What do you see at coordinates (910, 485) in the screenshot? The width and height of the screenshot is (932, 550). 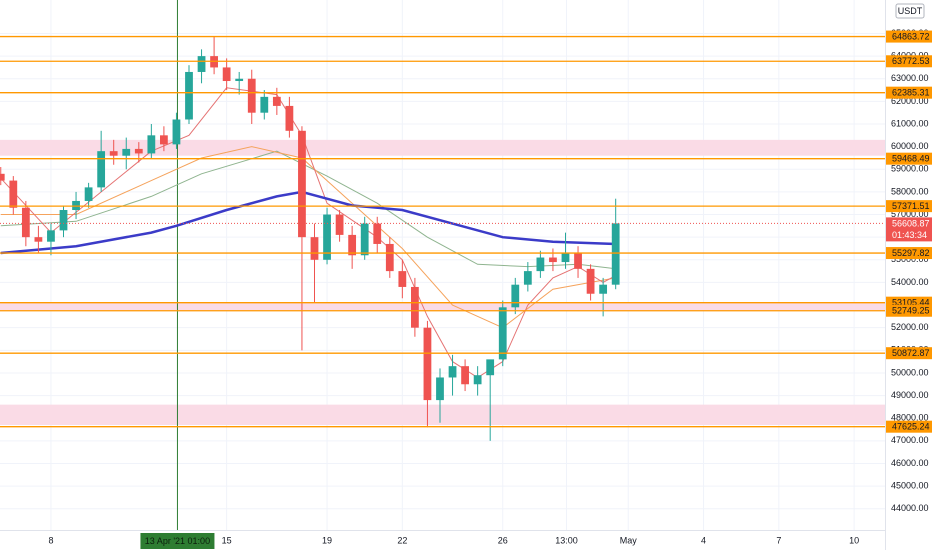 I see `y-tick-label: 45000.00` at bounding box center [910, 485].